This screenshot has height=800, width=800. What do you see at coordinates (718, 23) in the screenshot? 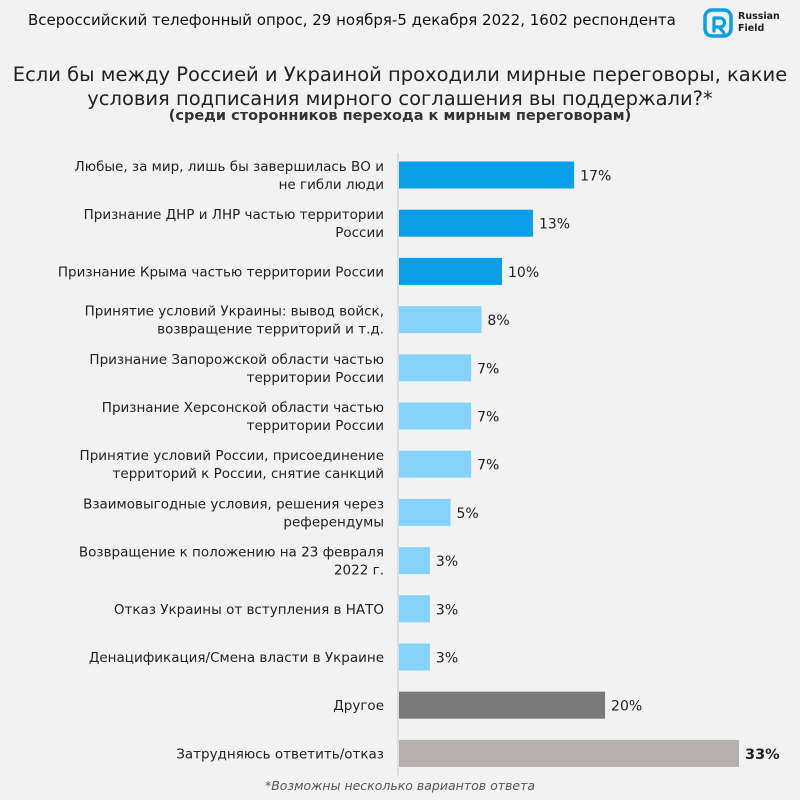
I see `logo-icon` at bounding box center [718, 23].